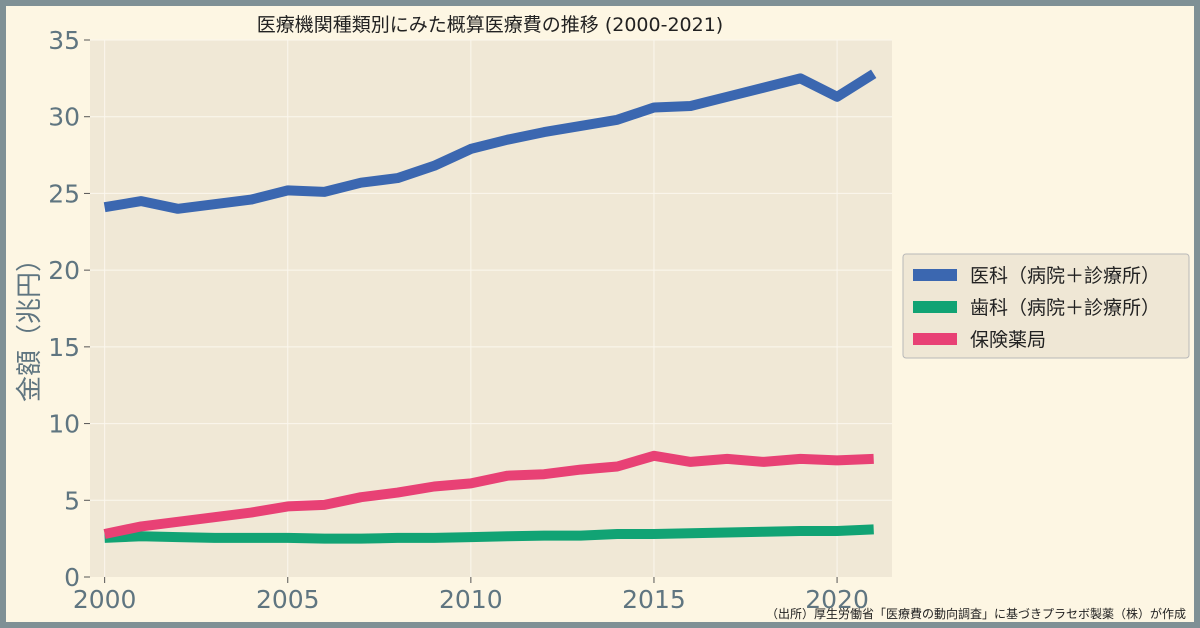 Image resolution: width=1200 pixels, height=628 pixels. What do you see at coordinates (1008, 340) in the screenshot?
I see `legend-label: 保険薬局` at bounding box center [1008, 340].